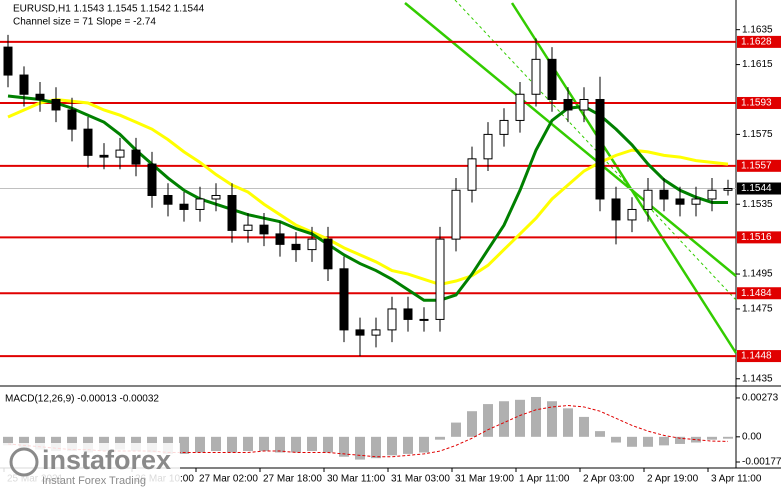 The height and width of the screenshot is (489, 781). Describe the element at coordinates (757, 134) in the screenshot. I see `y-tick-label: 1.1575` at that location.